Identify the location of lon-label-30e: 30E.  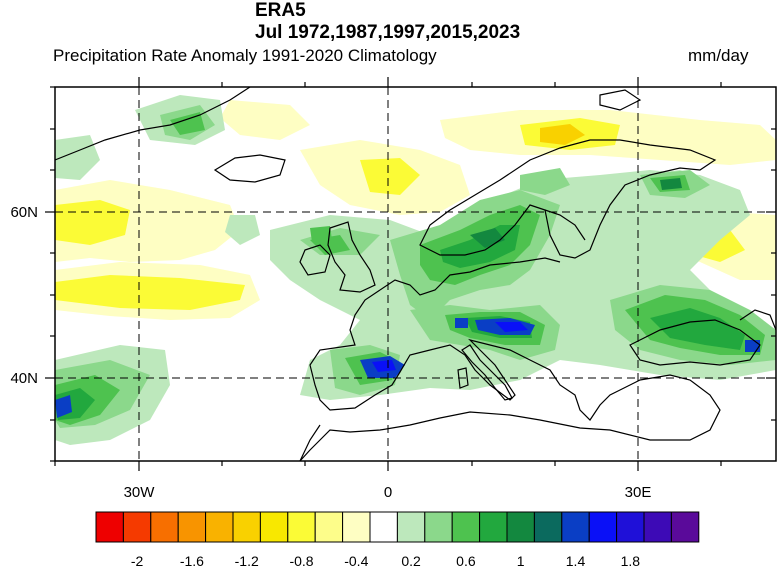
(638, 492).